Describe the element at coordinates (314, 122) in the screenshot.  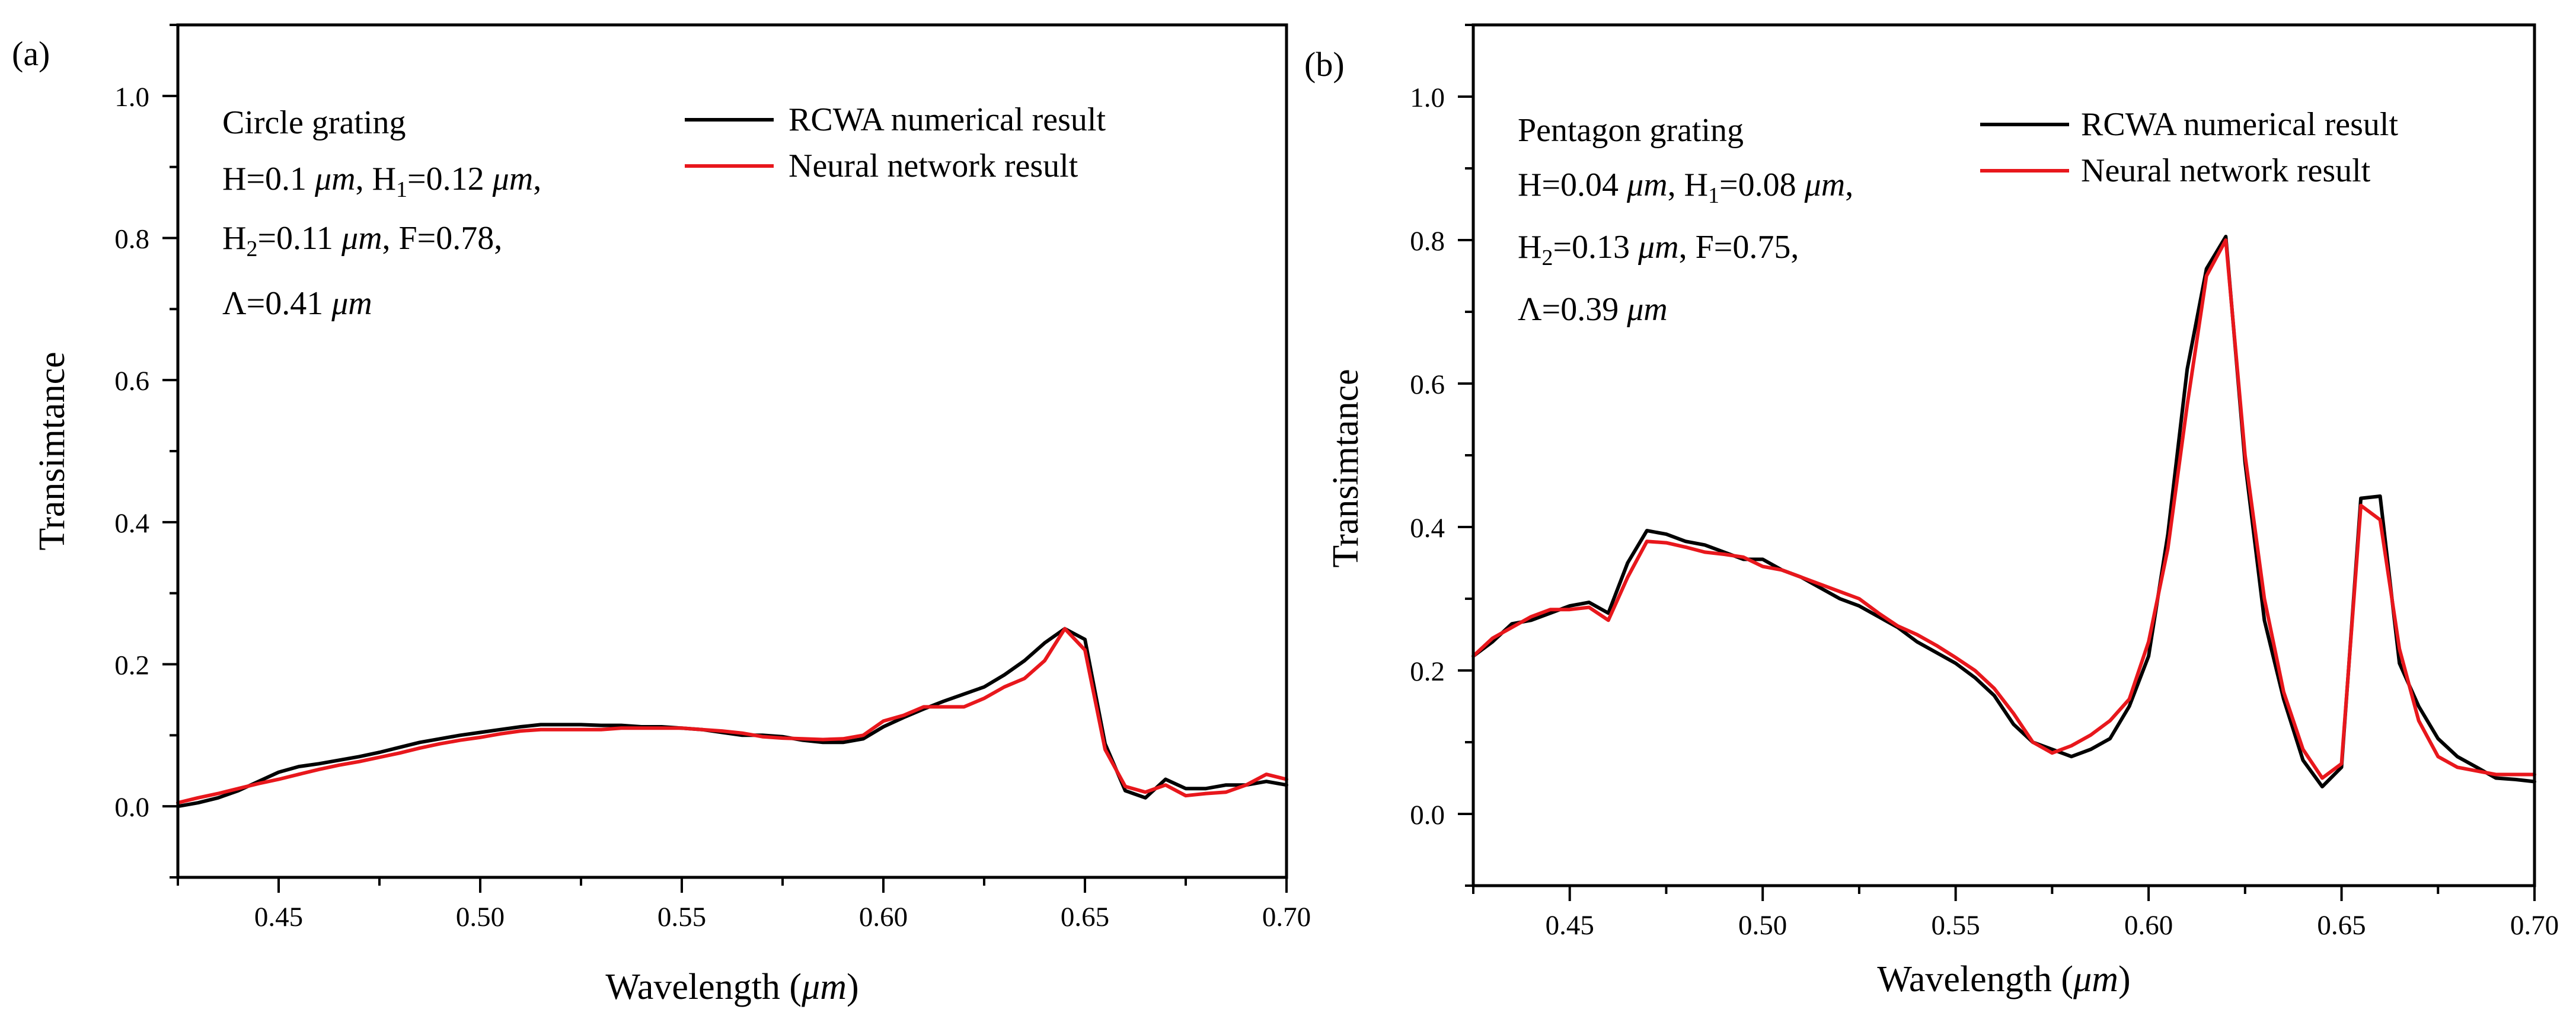
I see `annotation-title: Circle grating` at that location.